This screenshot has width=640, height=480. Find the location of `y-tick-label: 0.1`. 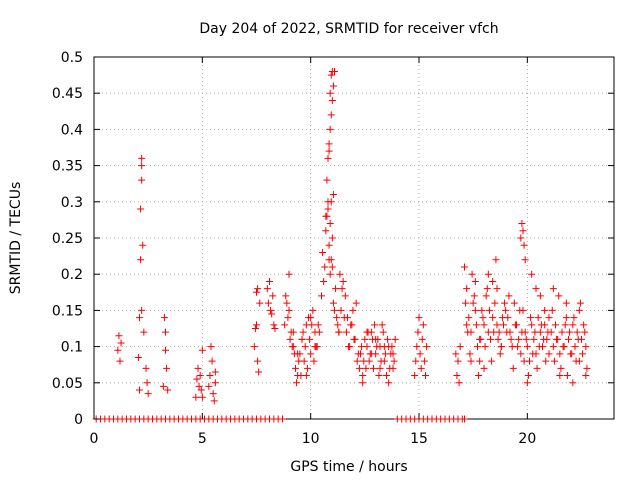

y-tick-label: 0.1 is located at coordinates (72, 348).